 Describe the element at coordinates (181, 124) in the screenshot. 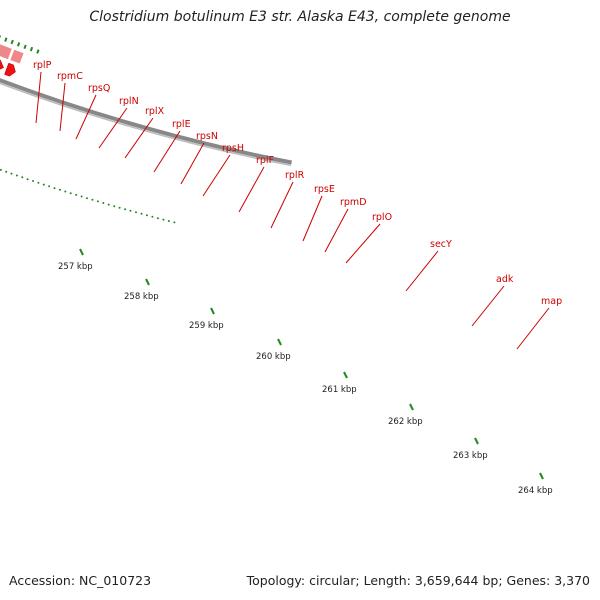

I see `gene-label-rplE: rplE` at that location.